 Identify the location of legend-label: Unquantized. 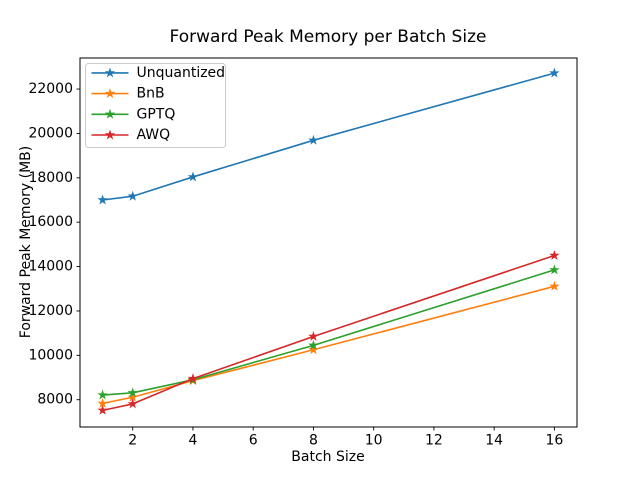
(181, 73).